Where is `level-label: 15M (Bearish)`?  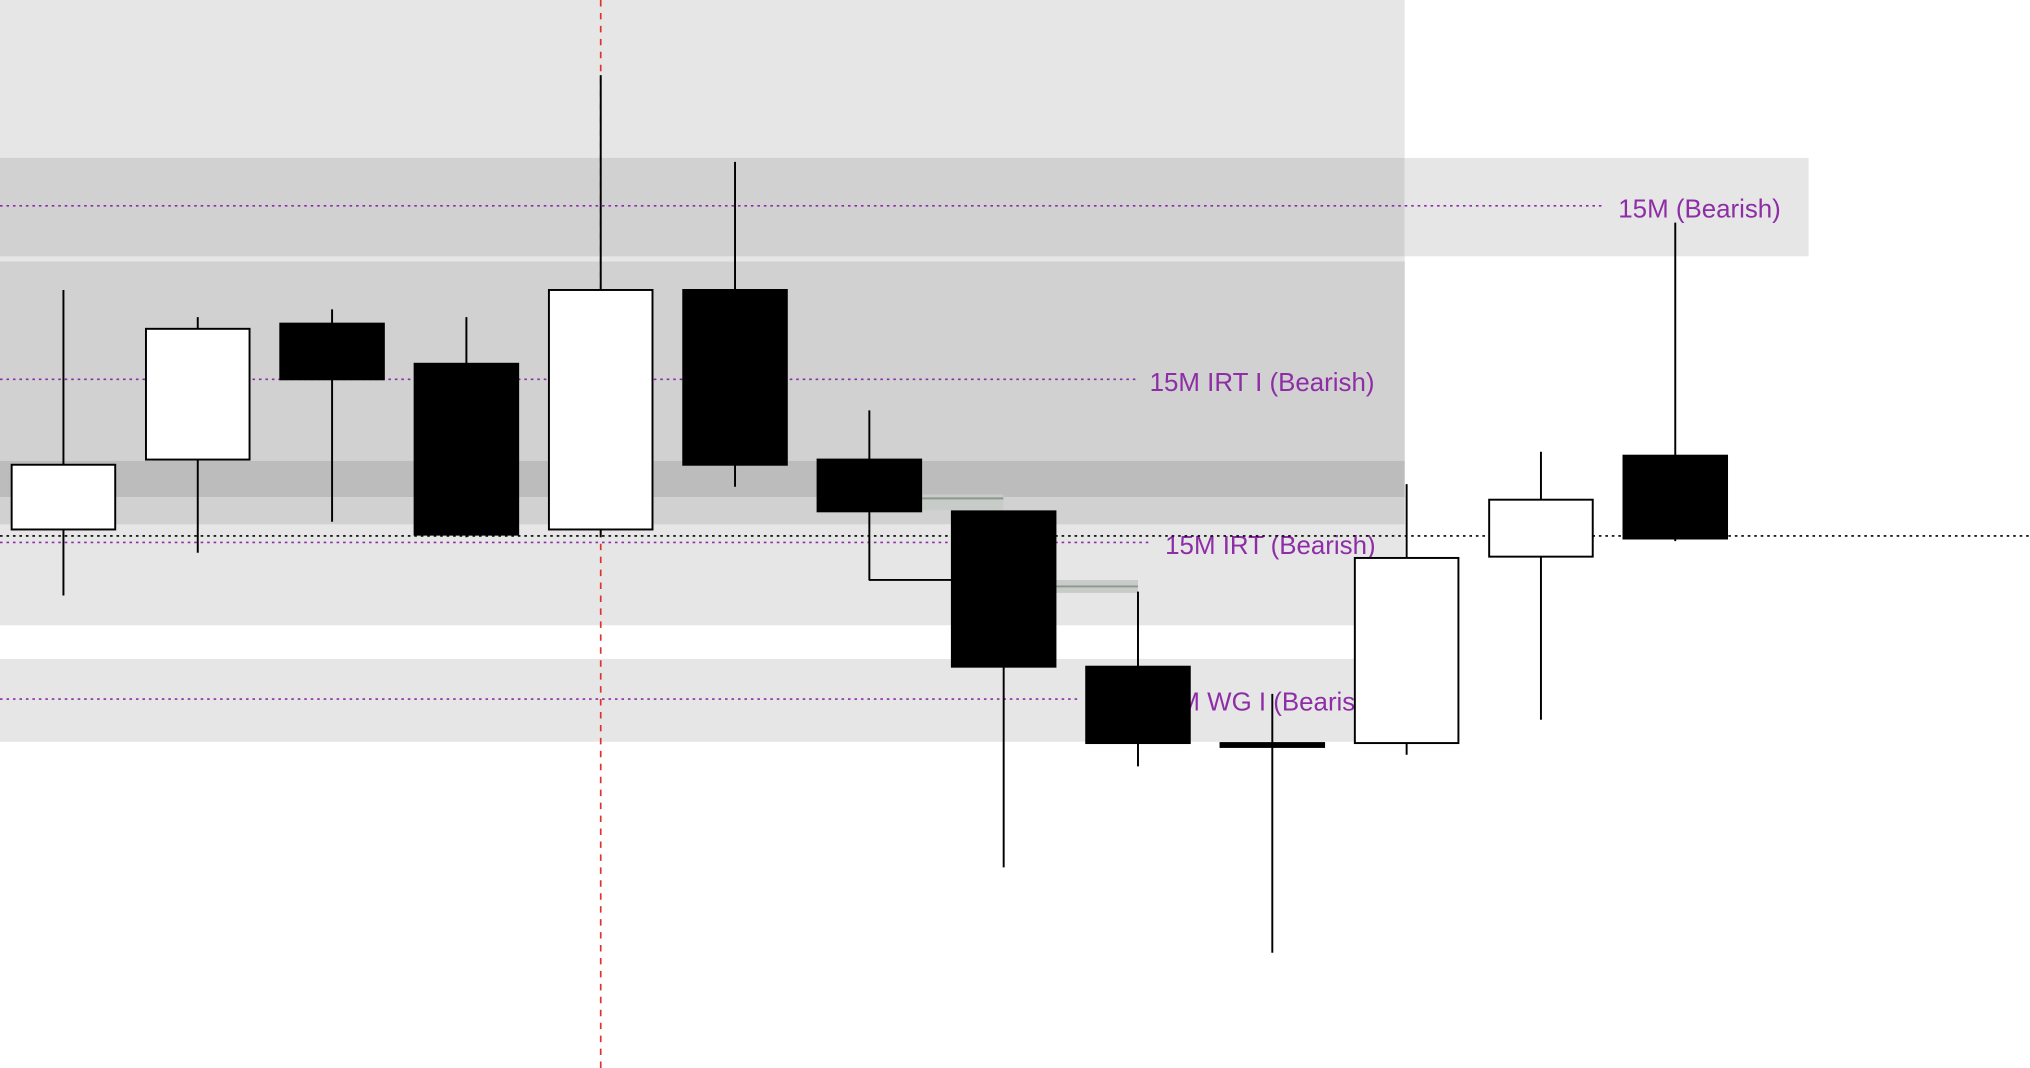 level-label: 15M (Bearish) is located at coordinates (1699, 209).